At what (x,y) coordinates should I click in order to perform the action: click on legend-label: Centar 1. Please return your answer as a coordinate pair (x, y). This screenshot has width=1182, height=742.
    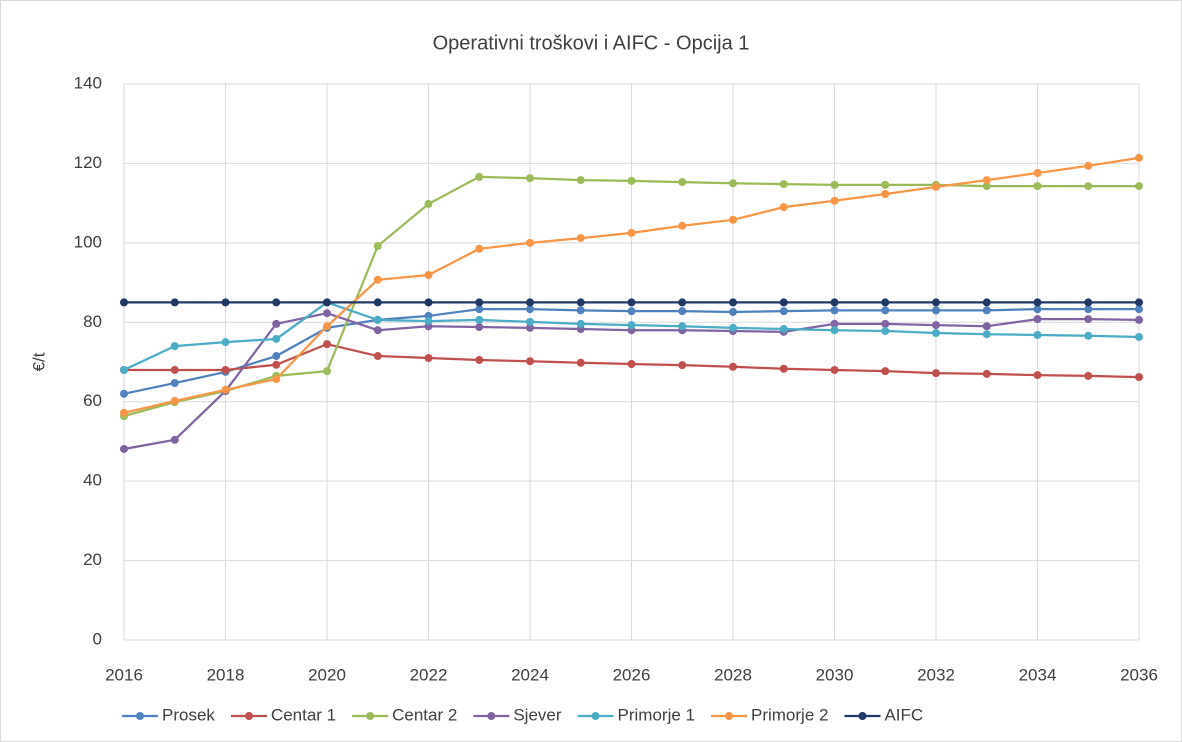
    Looking at the image, I should click on (303, 714).